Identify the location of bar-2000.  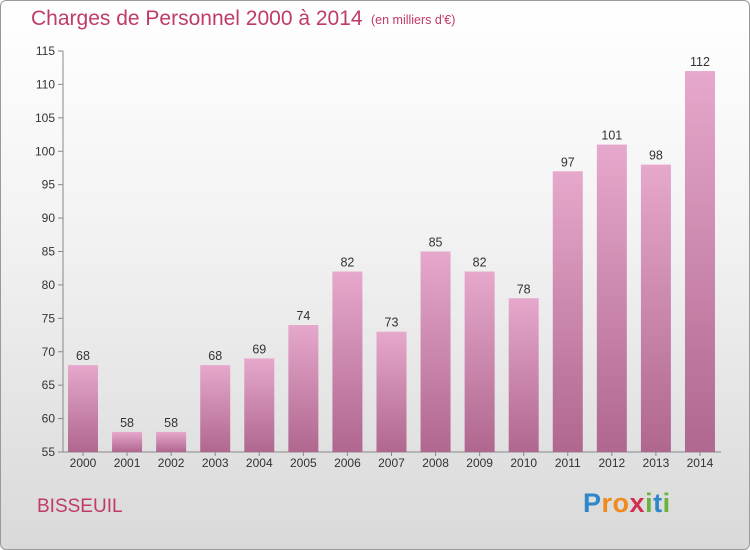
(83, 408).